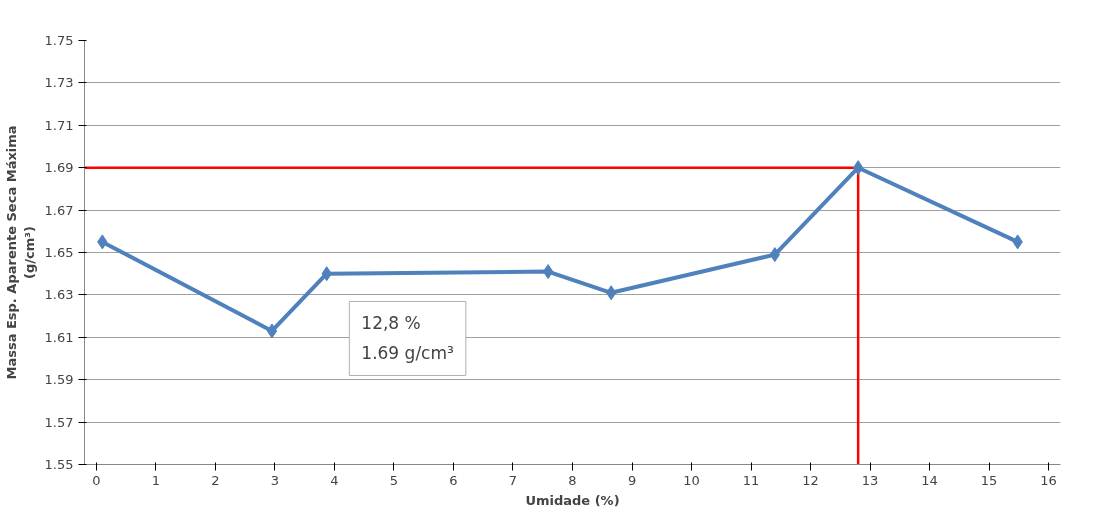  Describe the element at coordinates (394, 480) in the screenshot. I see `x-tick-label: 5` at that location.